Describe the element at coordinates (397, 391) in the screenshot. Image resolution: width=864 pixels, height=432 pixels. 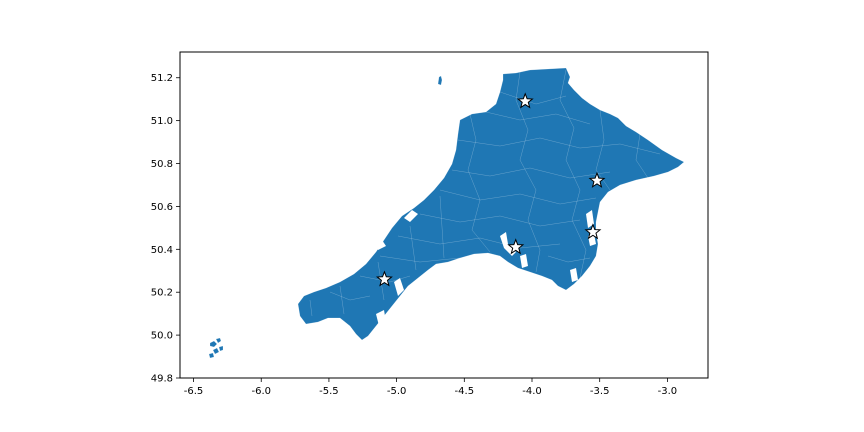
I see `x-tick-label: -5.0` at that location.